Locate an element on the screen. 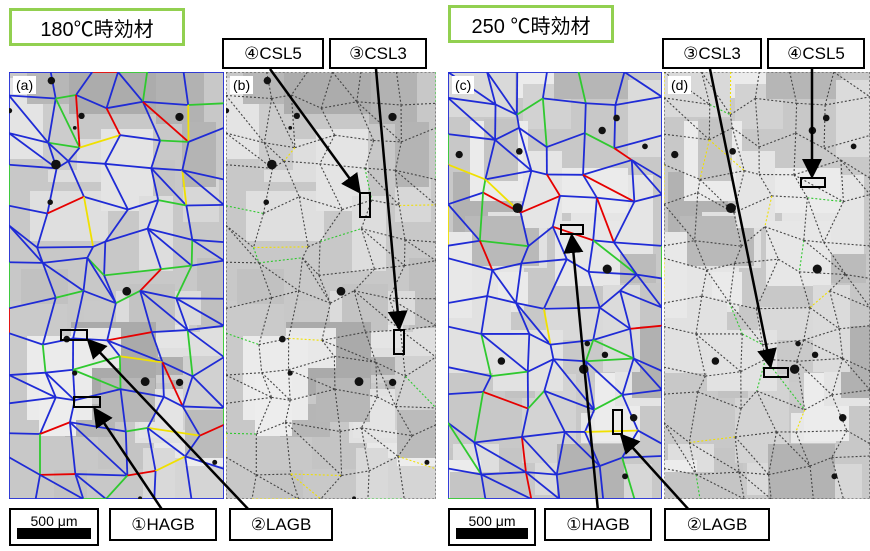  left-hagb-label: ①HAGB is located at coordinates (163, 524).